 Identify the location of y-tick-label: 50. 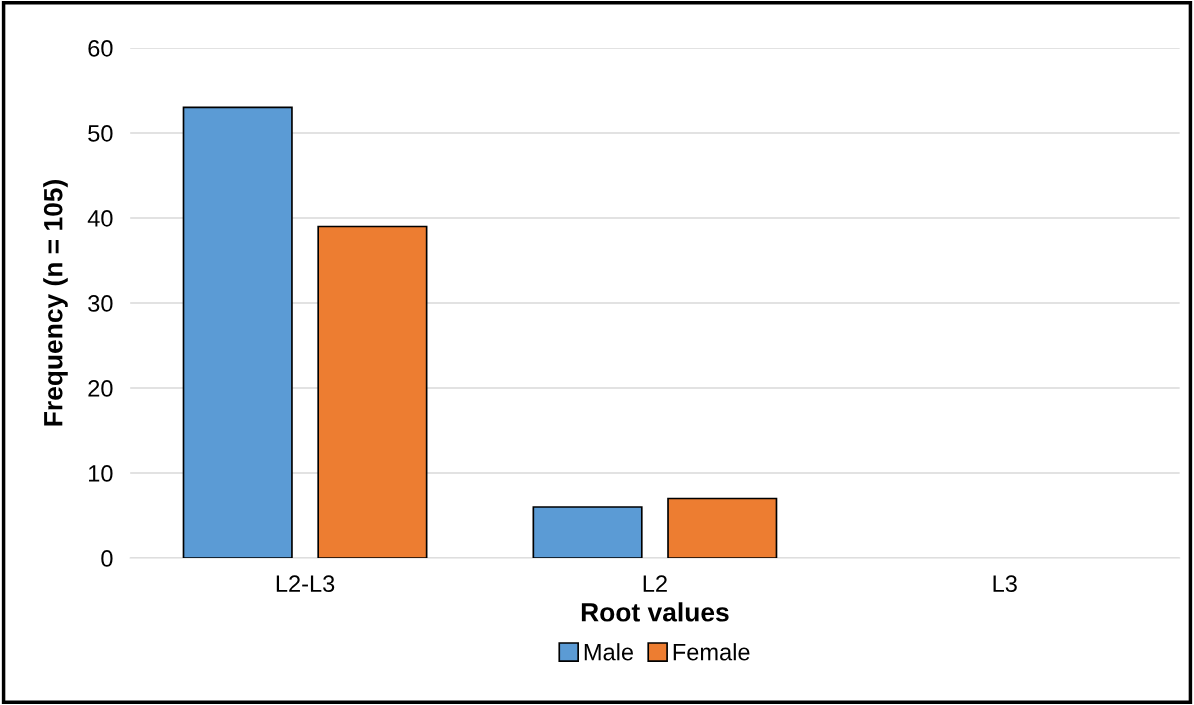
(100, 133).